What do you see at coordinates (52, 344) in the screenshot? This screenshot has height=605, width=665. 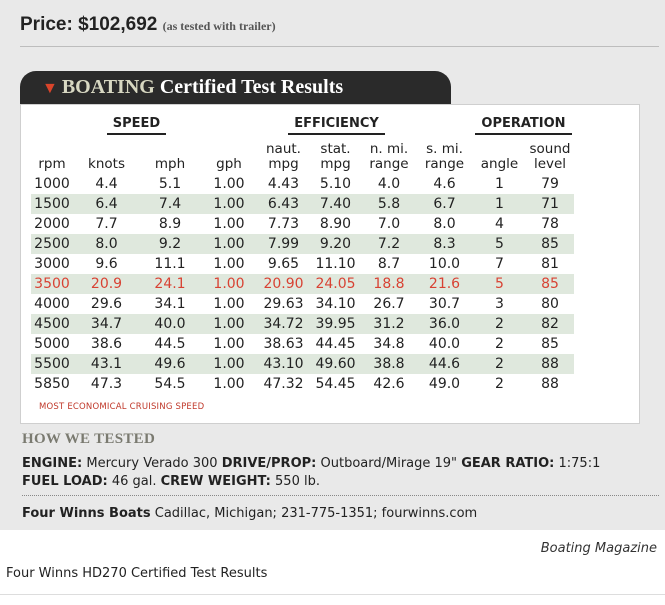 I see `table-cell: 5000` at bounding box center [52, 344].